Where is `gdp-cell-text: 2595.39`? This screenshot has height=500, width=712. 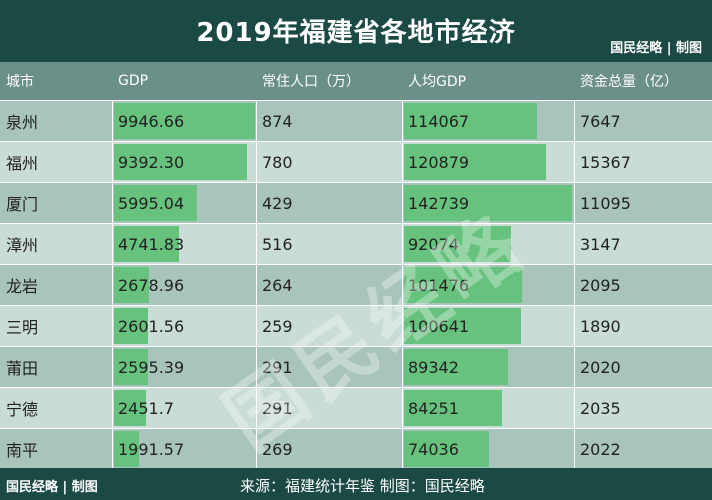 gdp-cell-text: 2595.39 is located at coordinates (151, 367).